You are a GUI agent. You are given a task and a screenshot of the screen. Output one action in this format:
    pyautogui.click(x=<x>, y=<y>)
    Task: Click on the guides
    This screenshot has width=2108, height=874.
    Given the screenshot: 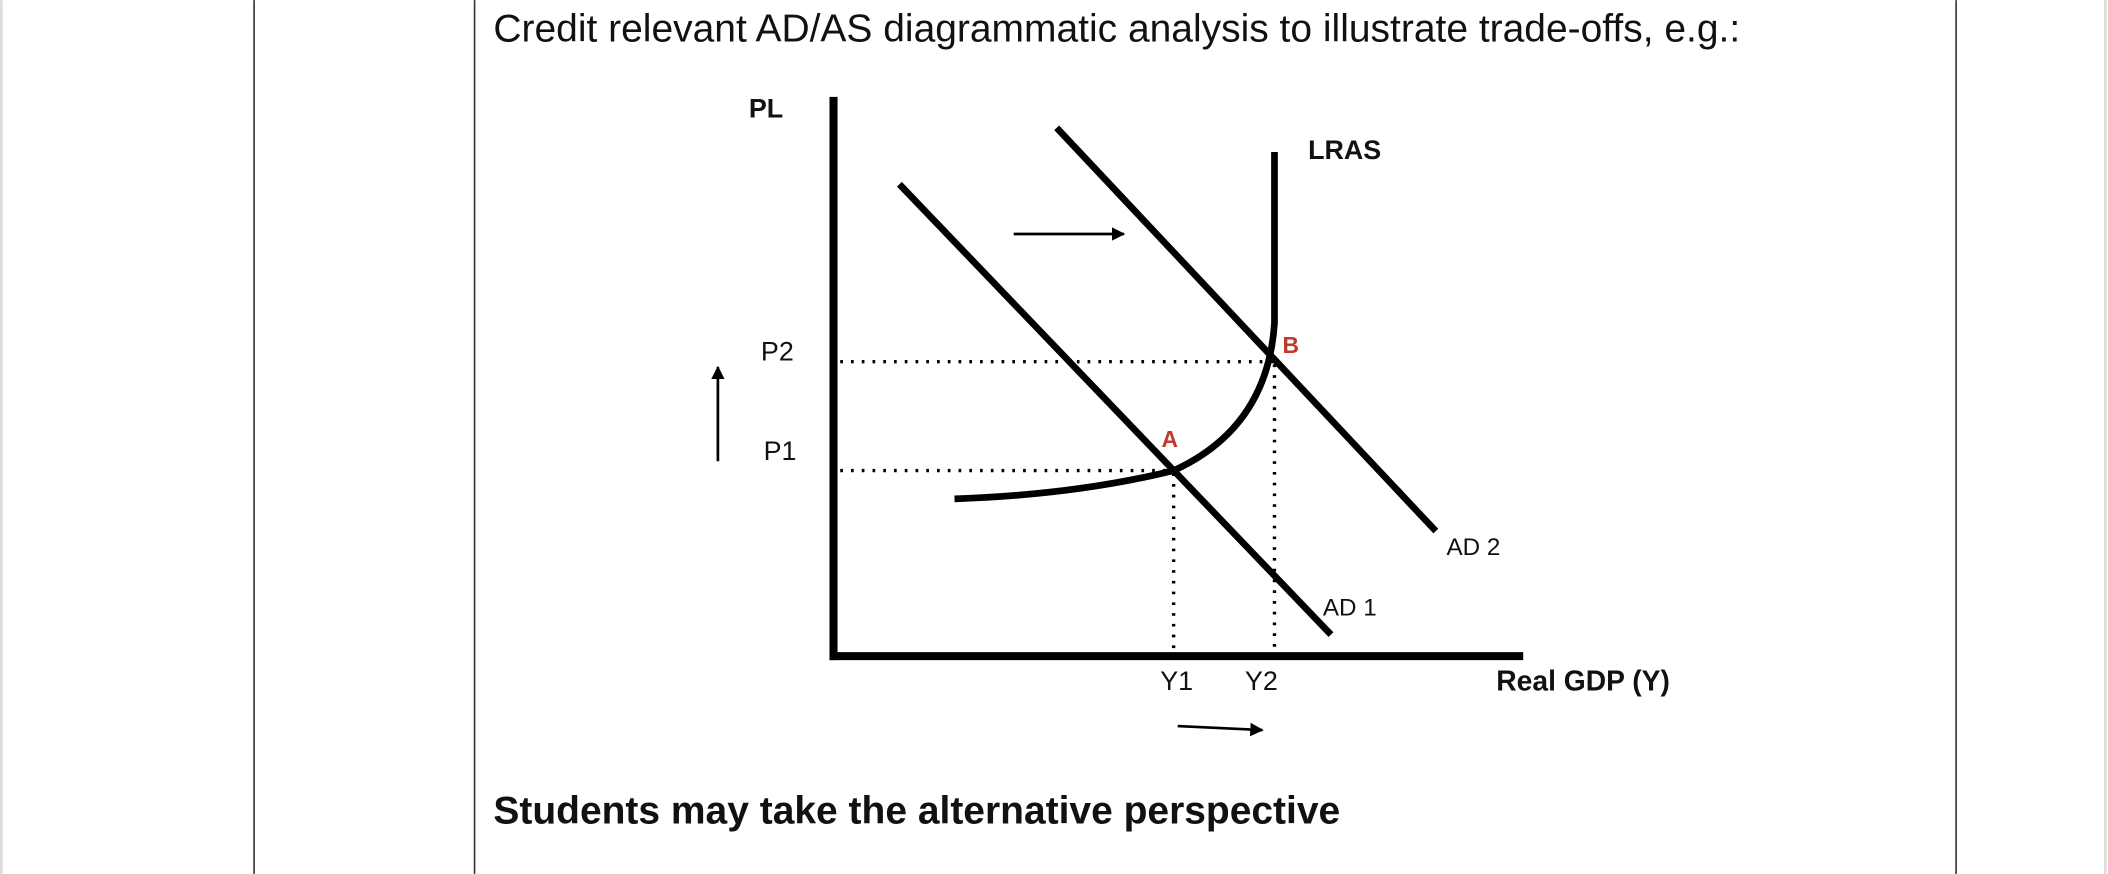 What is the action you would take?
    pyautogui.click(x=1058, y=506)
    